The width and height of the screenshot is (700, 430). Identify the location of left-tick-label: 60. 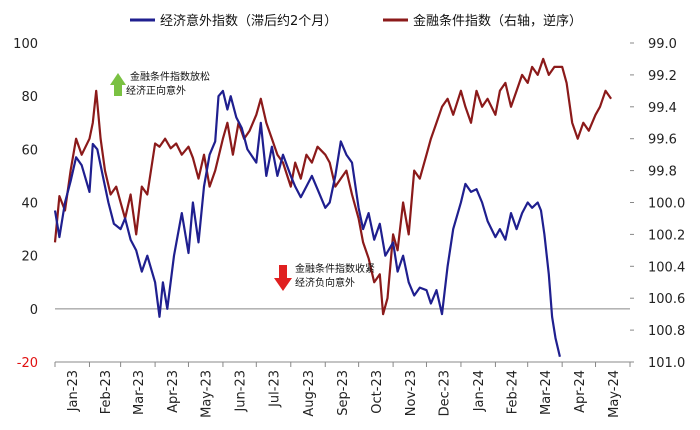
(29, 150).